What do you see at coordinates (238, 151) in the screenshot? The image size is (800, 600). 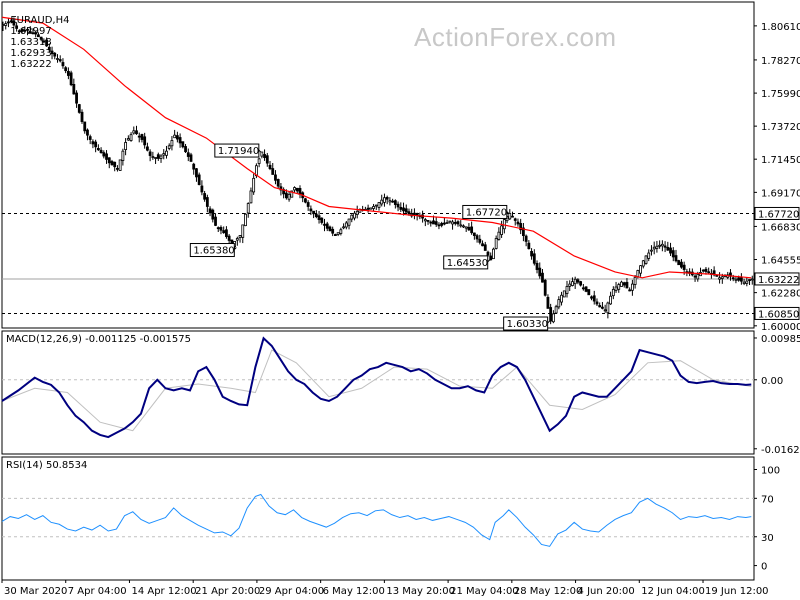 I see `price-annotation-label: 1.71940` at bounding box center [238, 151].